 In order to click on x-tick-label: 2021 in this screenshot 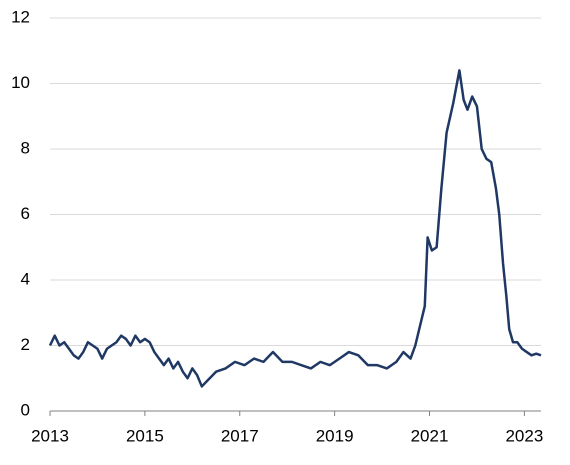, I will do `click(430, 435)`.